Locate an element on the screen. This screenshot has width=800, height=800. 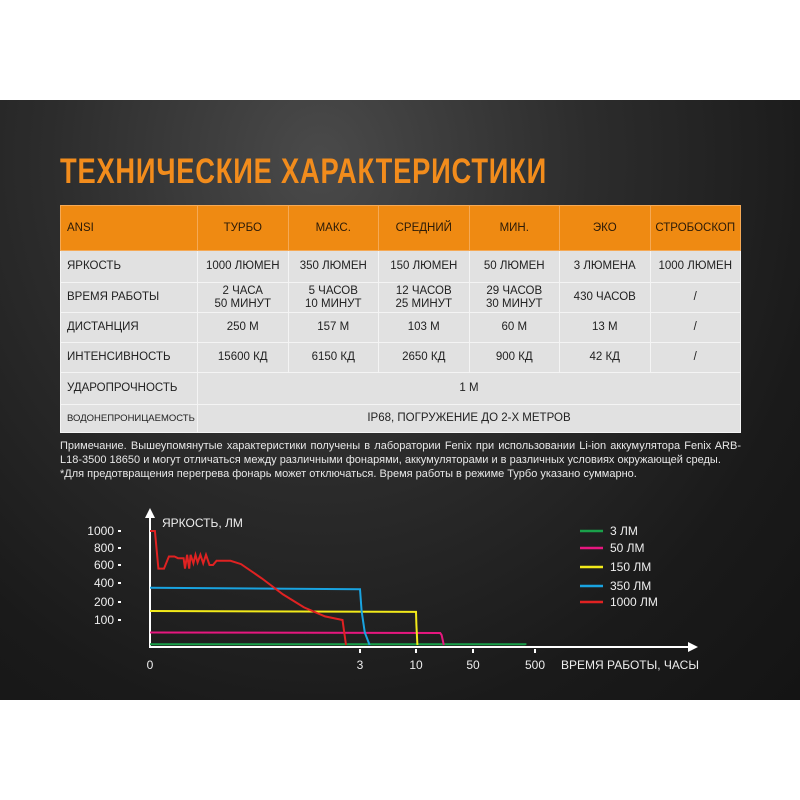
row-value: 60 М is located at coordinates (514, 327).